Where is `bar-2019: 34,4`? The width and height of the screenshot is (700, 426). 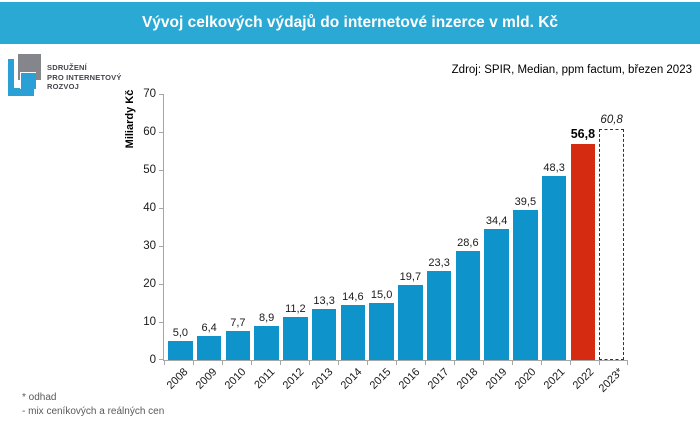
bar-2019: 34,4 is located at coordinates (496, 287).